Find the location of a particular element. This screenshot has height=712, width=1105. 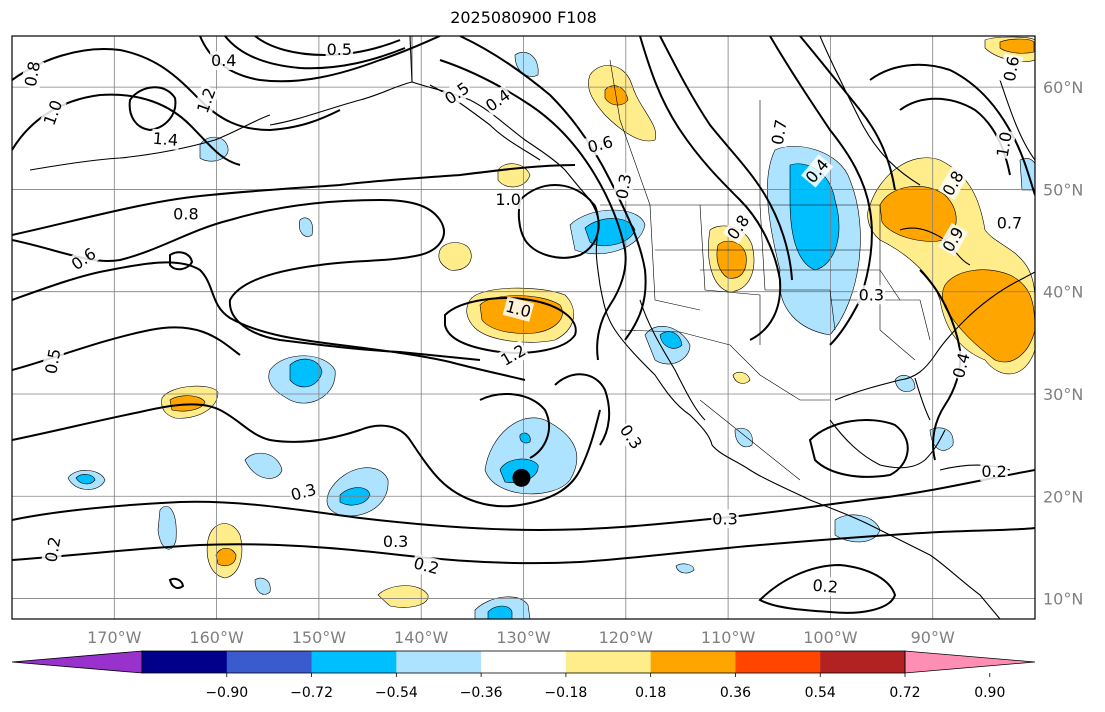

contour-label: 0.8 is located at coordinates (185, 213).